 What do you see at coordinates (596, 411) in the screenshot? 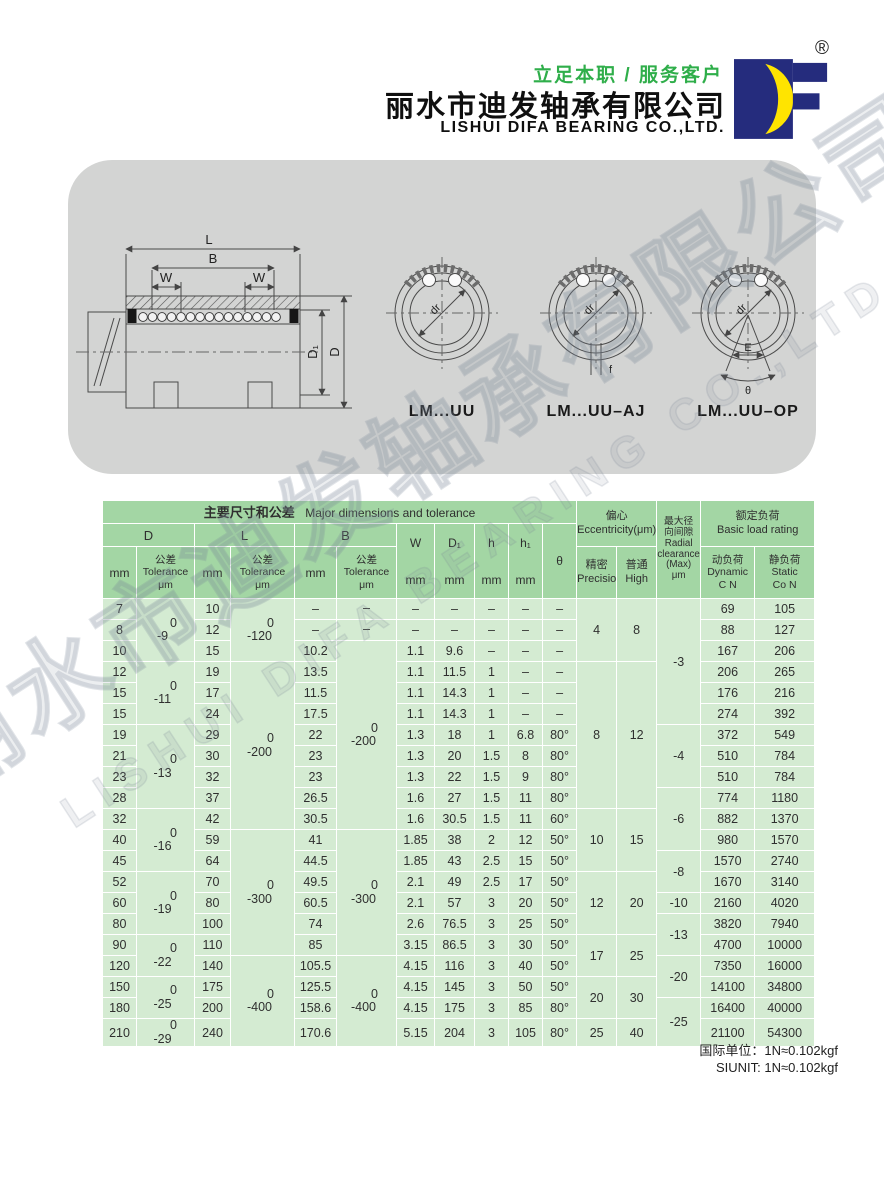
I see `view-caption-aj: LM...UU–AJ` at bounding box center [596, 411].